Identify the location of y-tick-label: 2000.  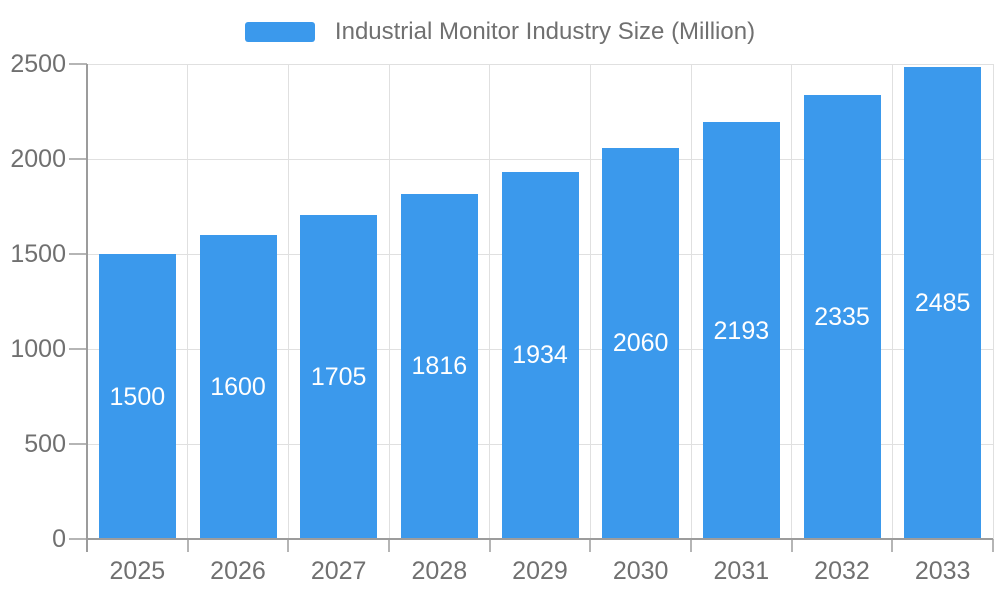
(38, 159).